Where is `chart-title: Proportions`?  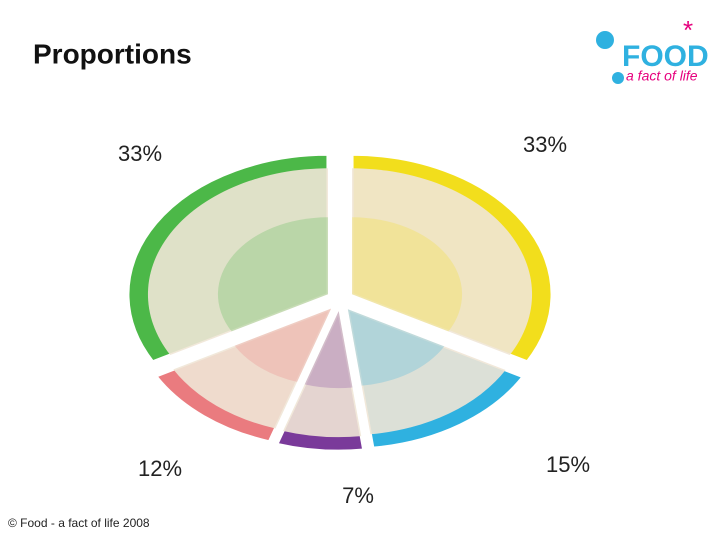
chart-title: Proportions is located at coordinates (112, 53).